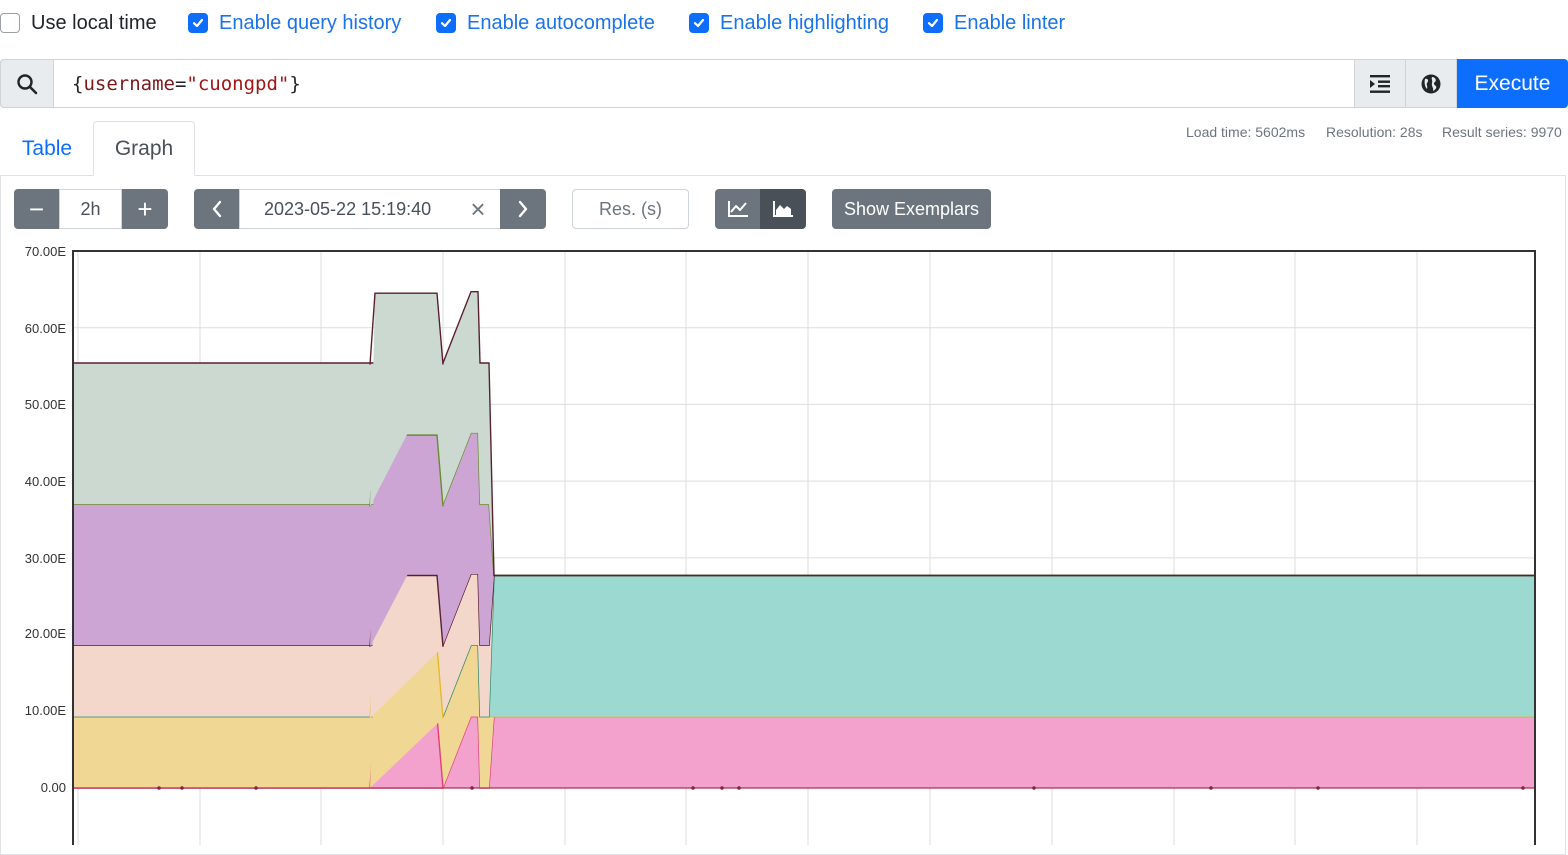  I want to click on execute-button: Execute, so click(1512, 83).